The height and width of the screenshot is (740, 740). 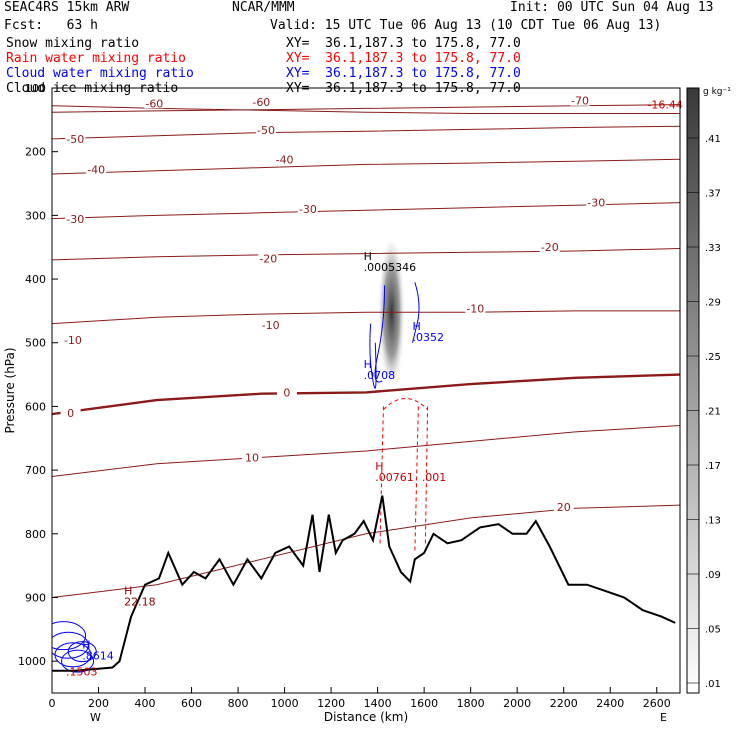 I want to click on colorbar-tick-label: .29, so click(x=713, y=303).